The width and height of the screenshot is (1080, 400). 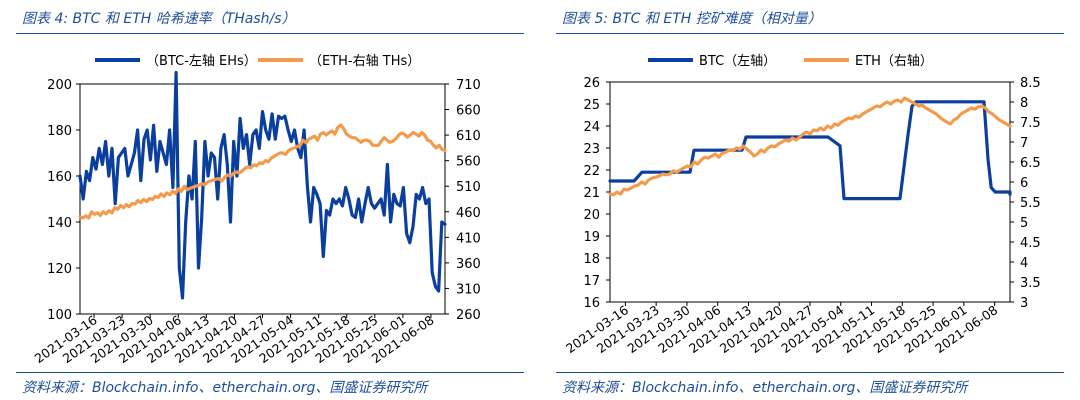 What do you see at coordinates (468, 315) in the screenshot?
I see `y-right-tick-label: 260` at bounding box center [468, 315].